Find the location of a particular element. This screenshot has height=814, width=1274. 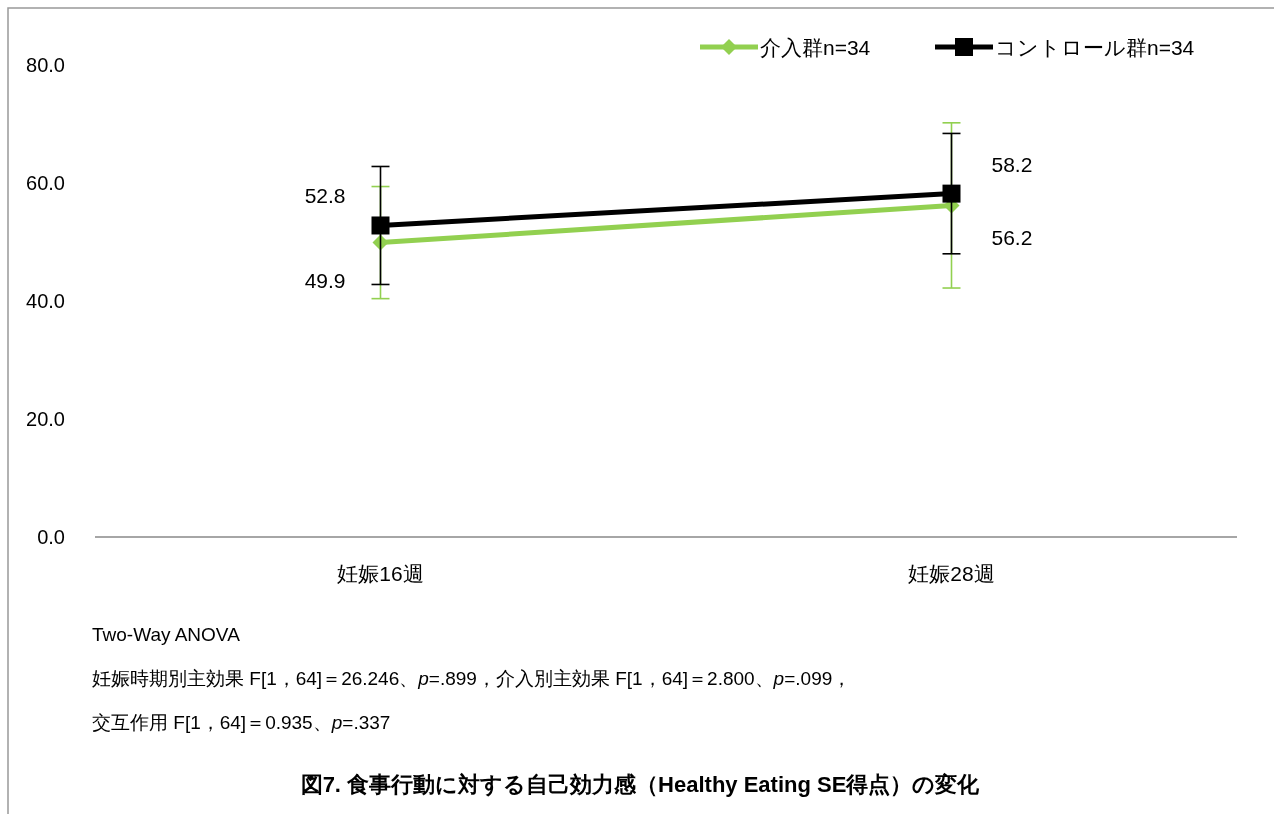

text: 妊娠時期別主効果 F[1，64]＝26.246、p=.899，介入別主効果 F[1，64]＝2.800、p=.099， is located at coordinates (472, 678).